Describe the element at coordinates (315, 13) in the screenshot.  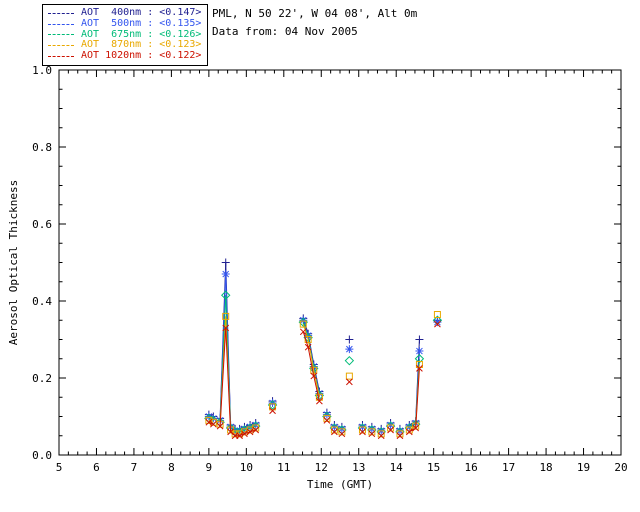
I see `station-info: PML, N 50 22', W 04 08', Alt 0m` at that location.